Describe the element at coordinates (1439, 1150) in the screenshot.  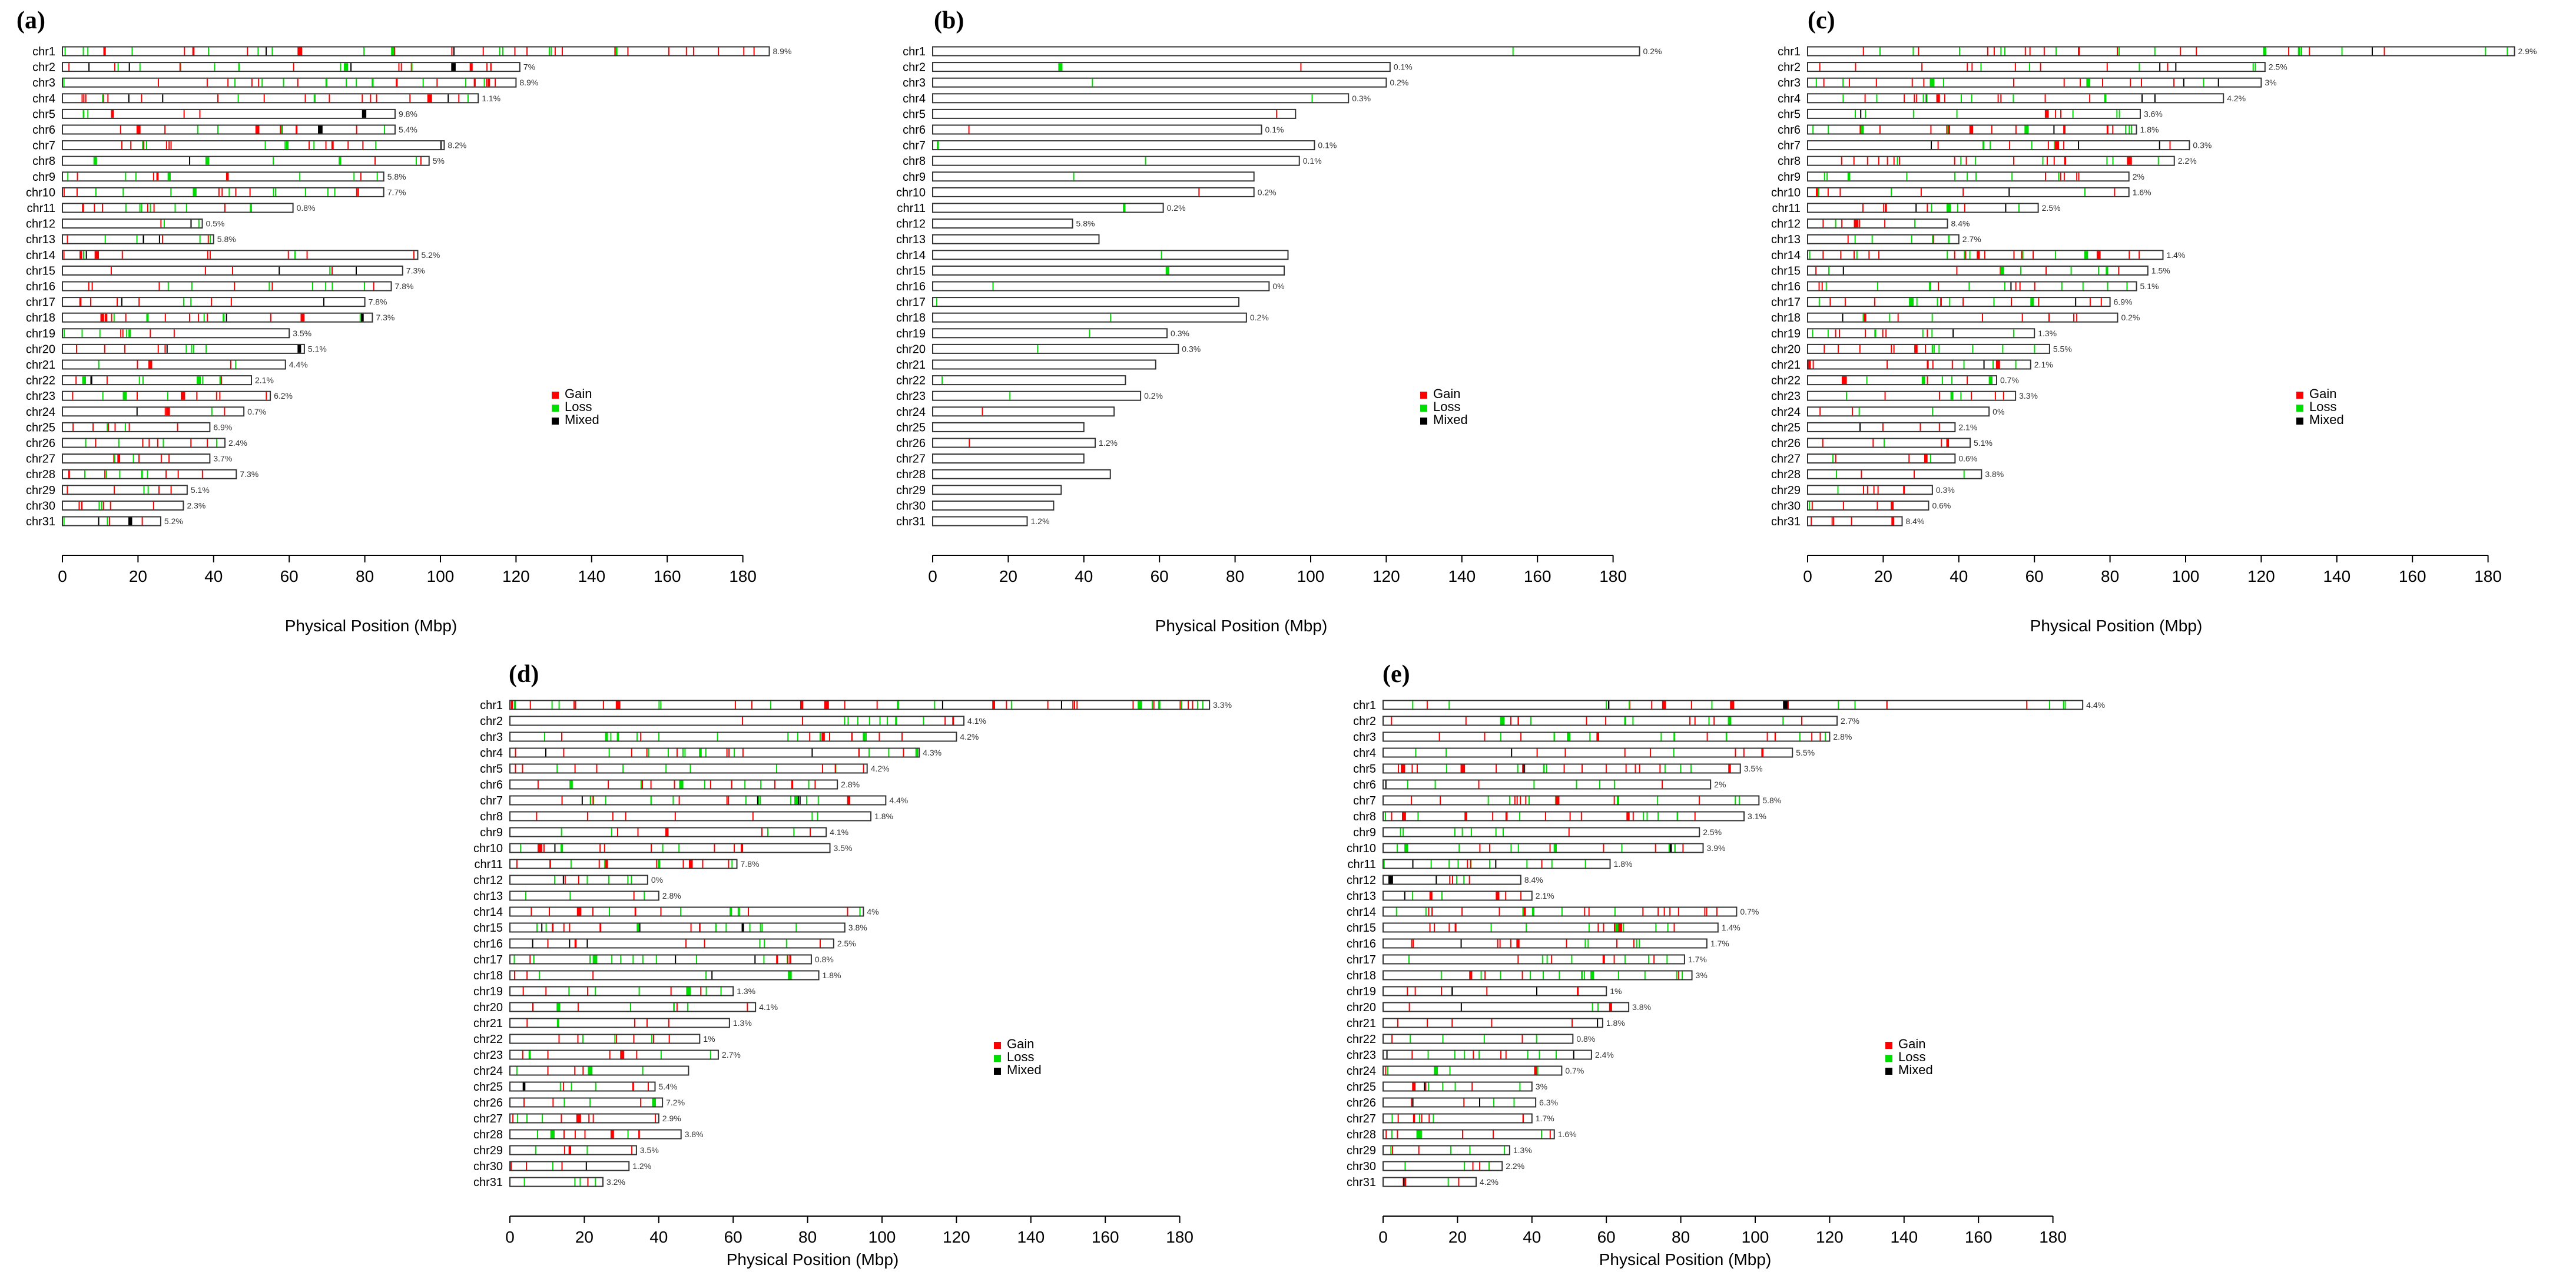
I see `chromosome-row: chr29 1.3%` at that location.